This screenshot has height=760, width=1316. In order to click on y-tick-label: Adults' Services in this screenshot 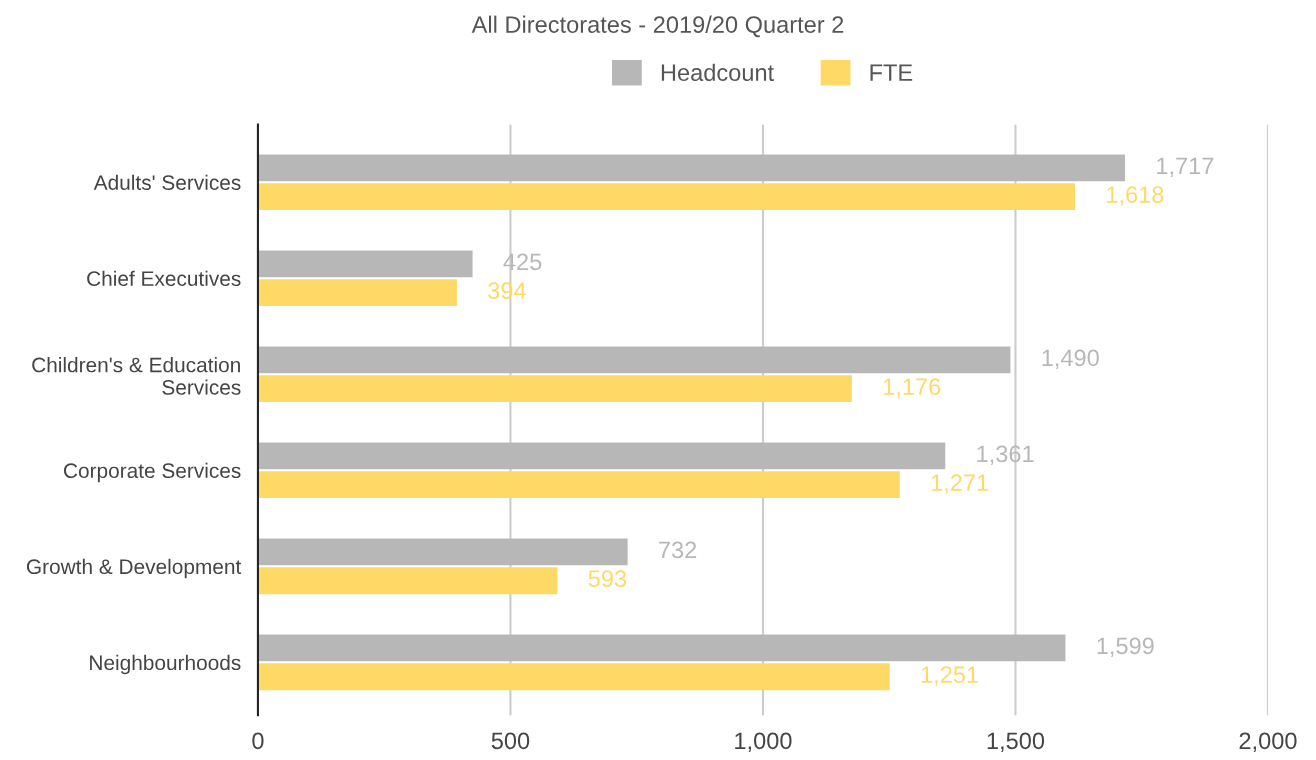, I will do `click(167, 182)`.